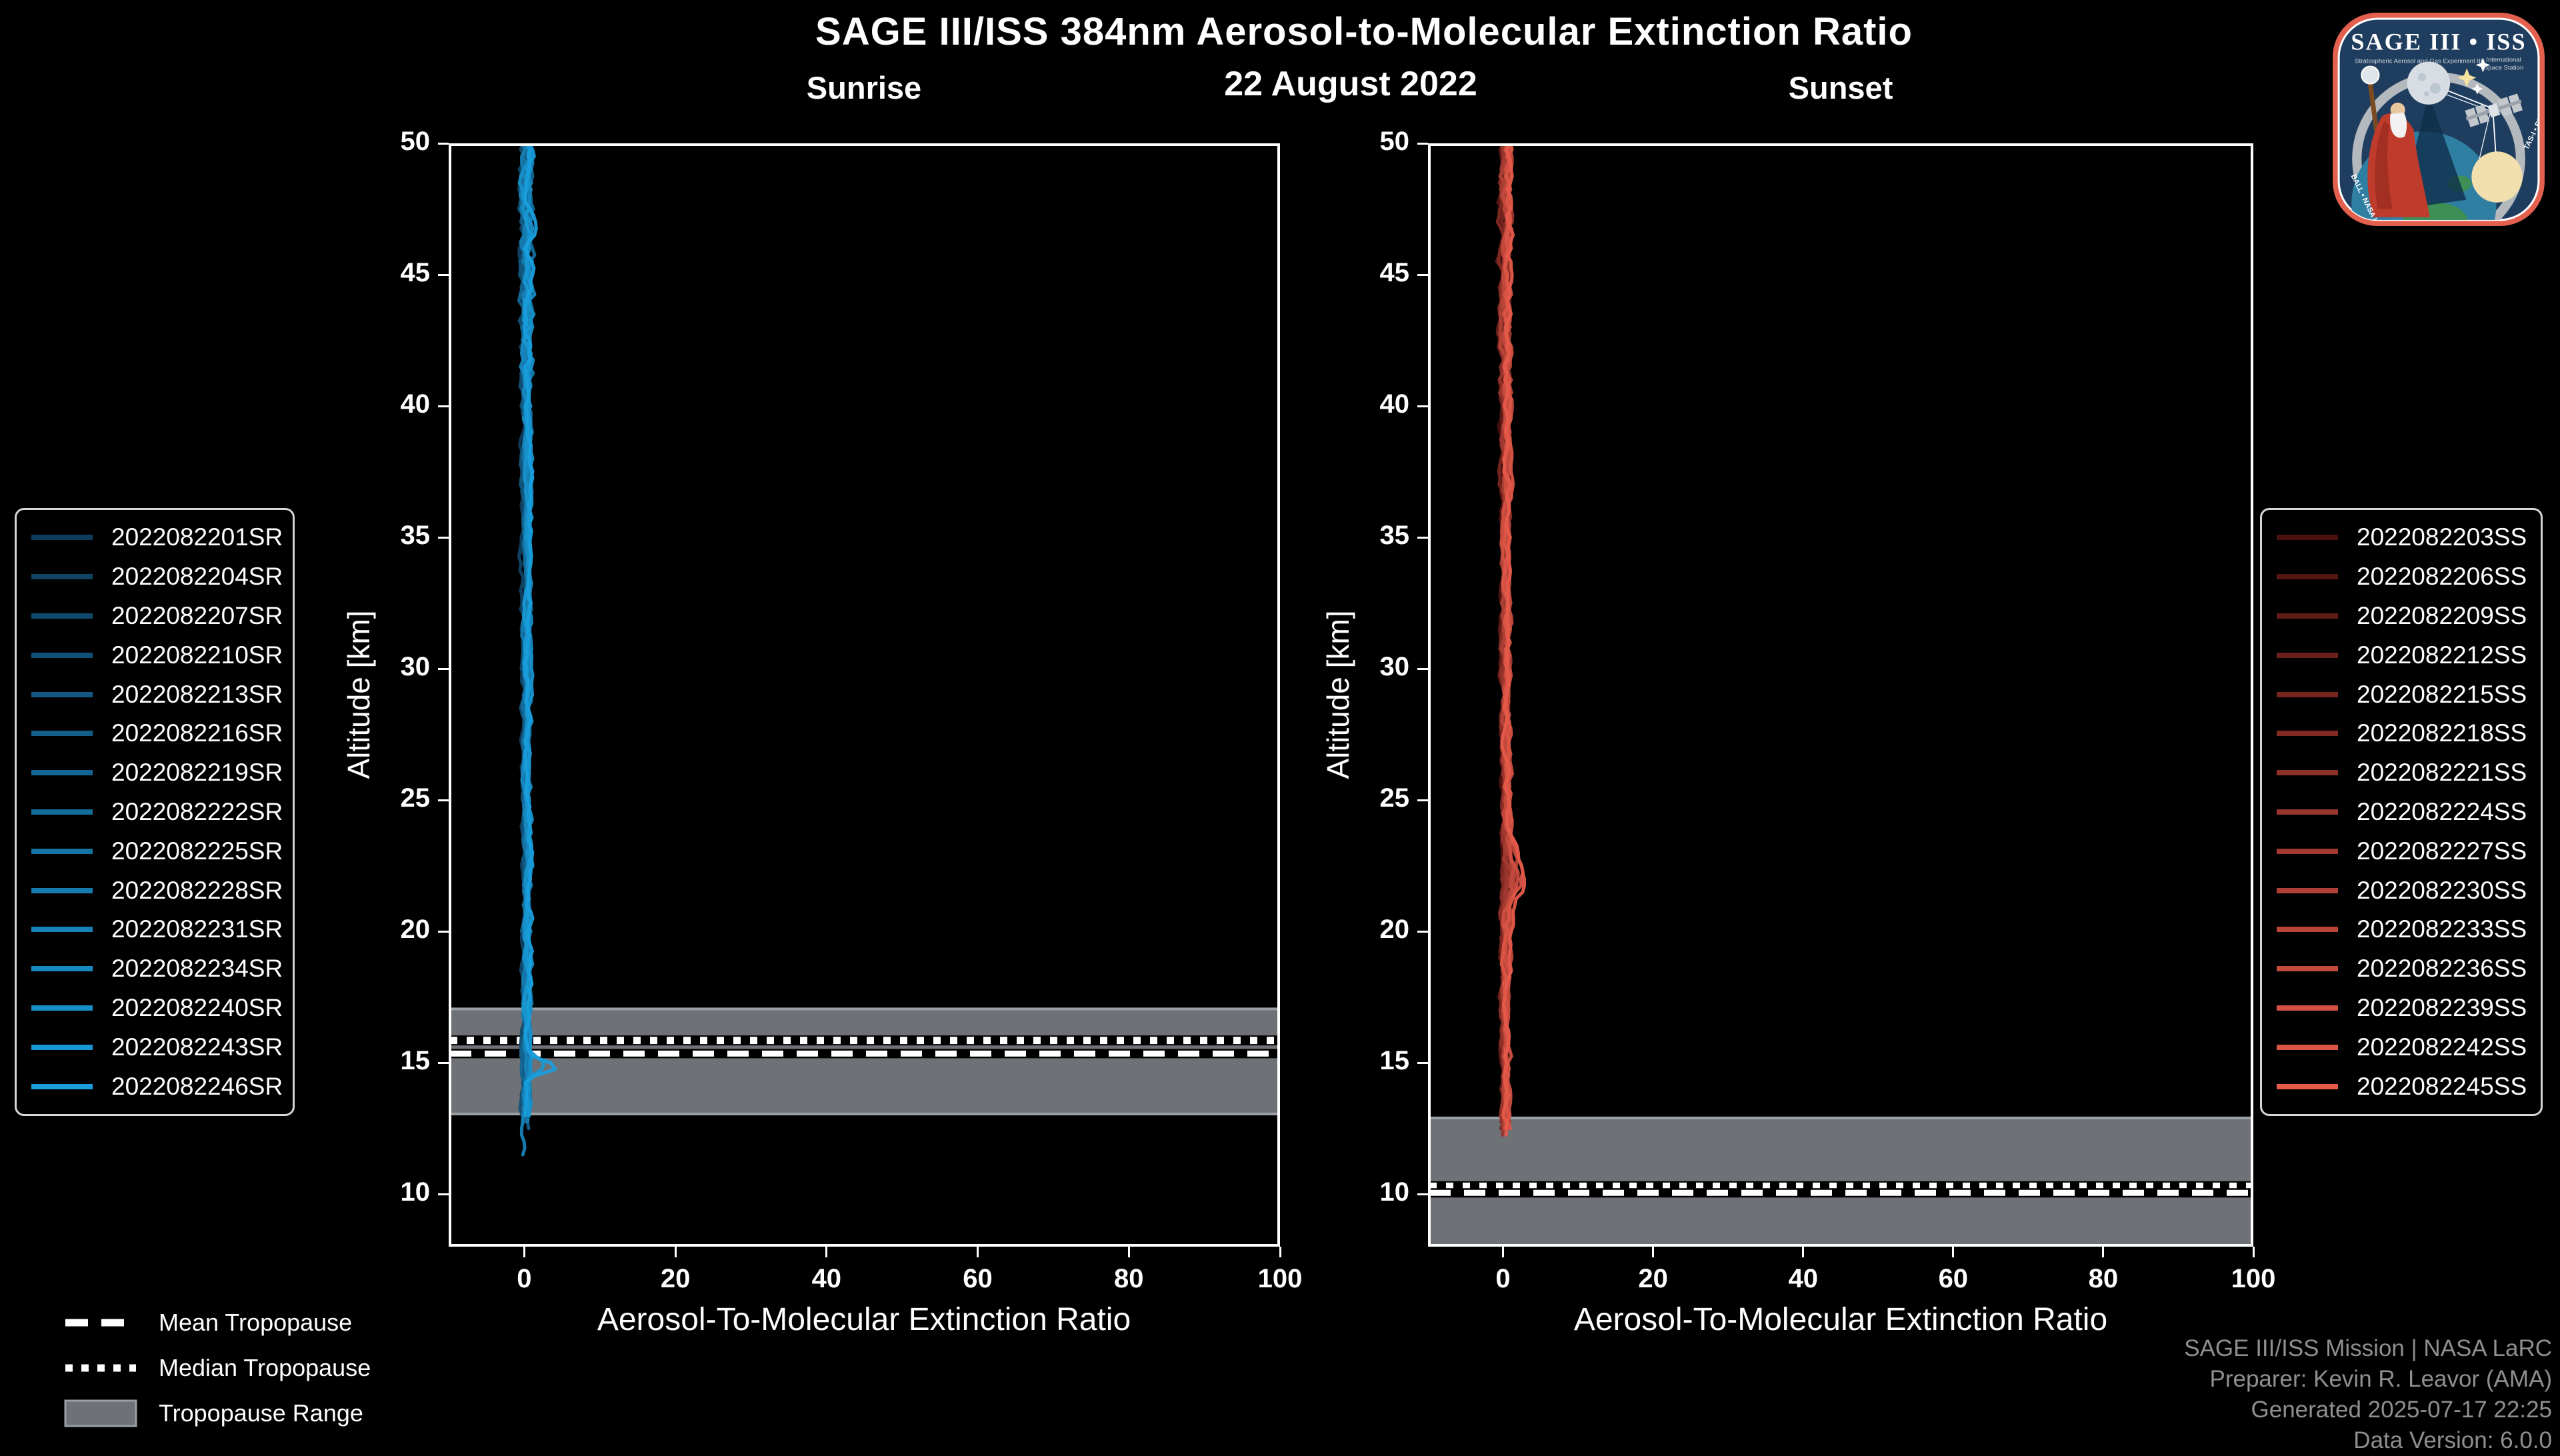 The width and height of the screenshot is (2560, 1456). Describe the element at coordinates (2442, 537) in the screenshot. I see `legend-item-label: 2022082203SS` at that location.